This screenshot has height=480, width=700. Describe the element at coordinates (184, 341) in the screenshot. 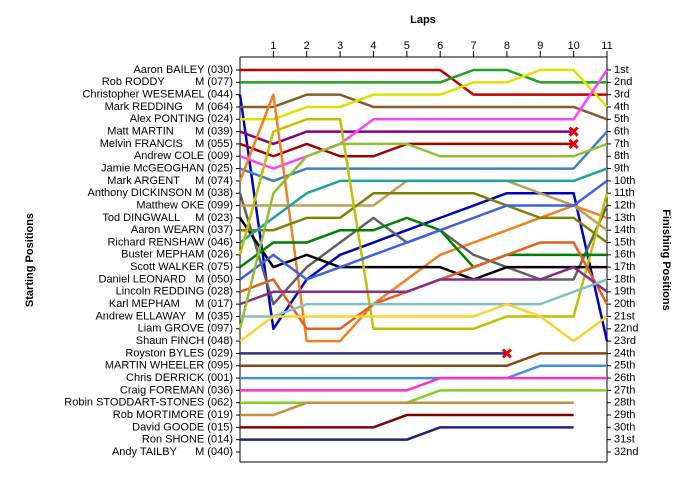

I see `starting-position-label: Shaun FINCH (048)` at that location.